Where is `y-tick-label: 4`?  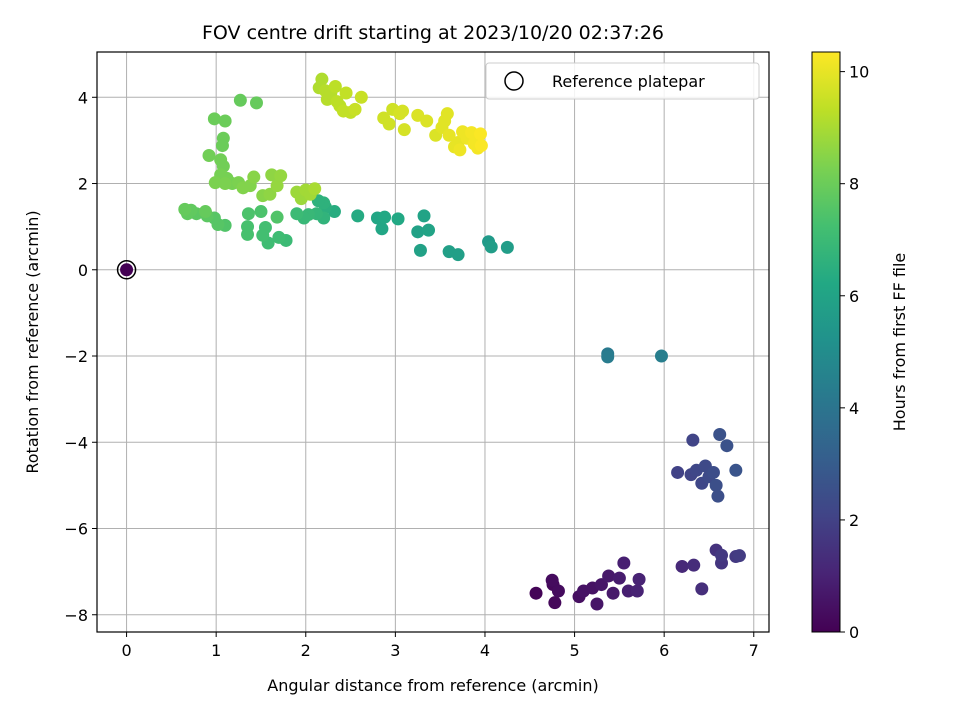
y-tick-label: 4 is located at coordinates (83, 97).